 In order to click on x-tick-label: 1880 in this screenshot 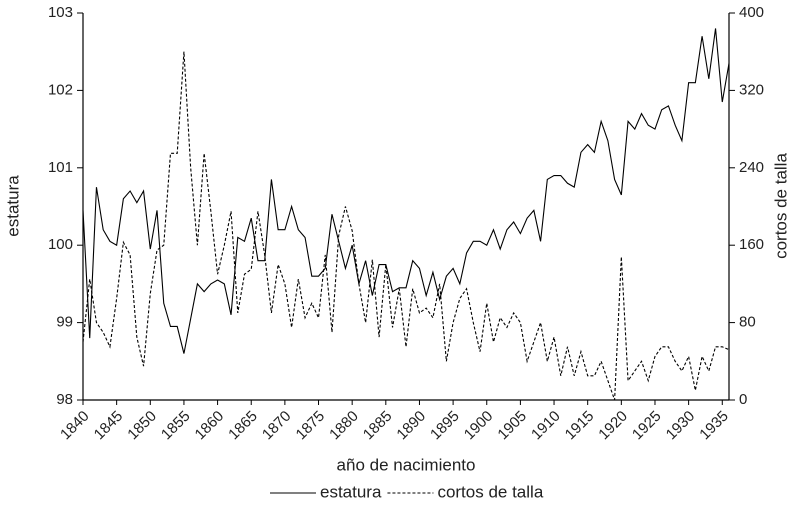, I will do `click(344, 426)`.